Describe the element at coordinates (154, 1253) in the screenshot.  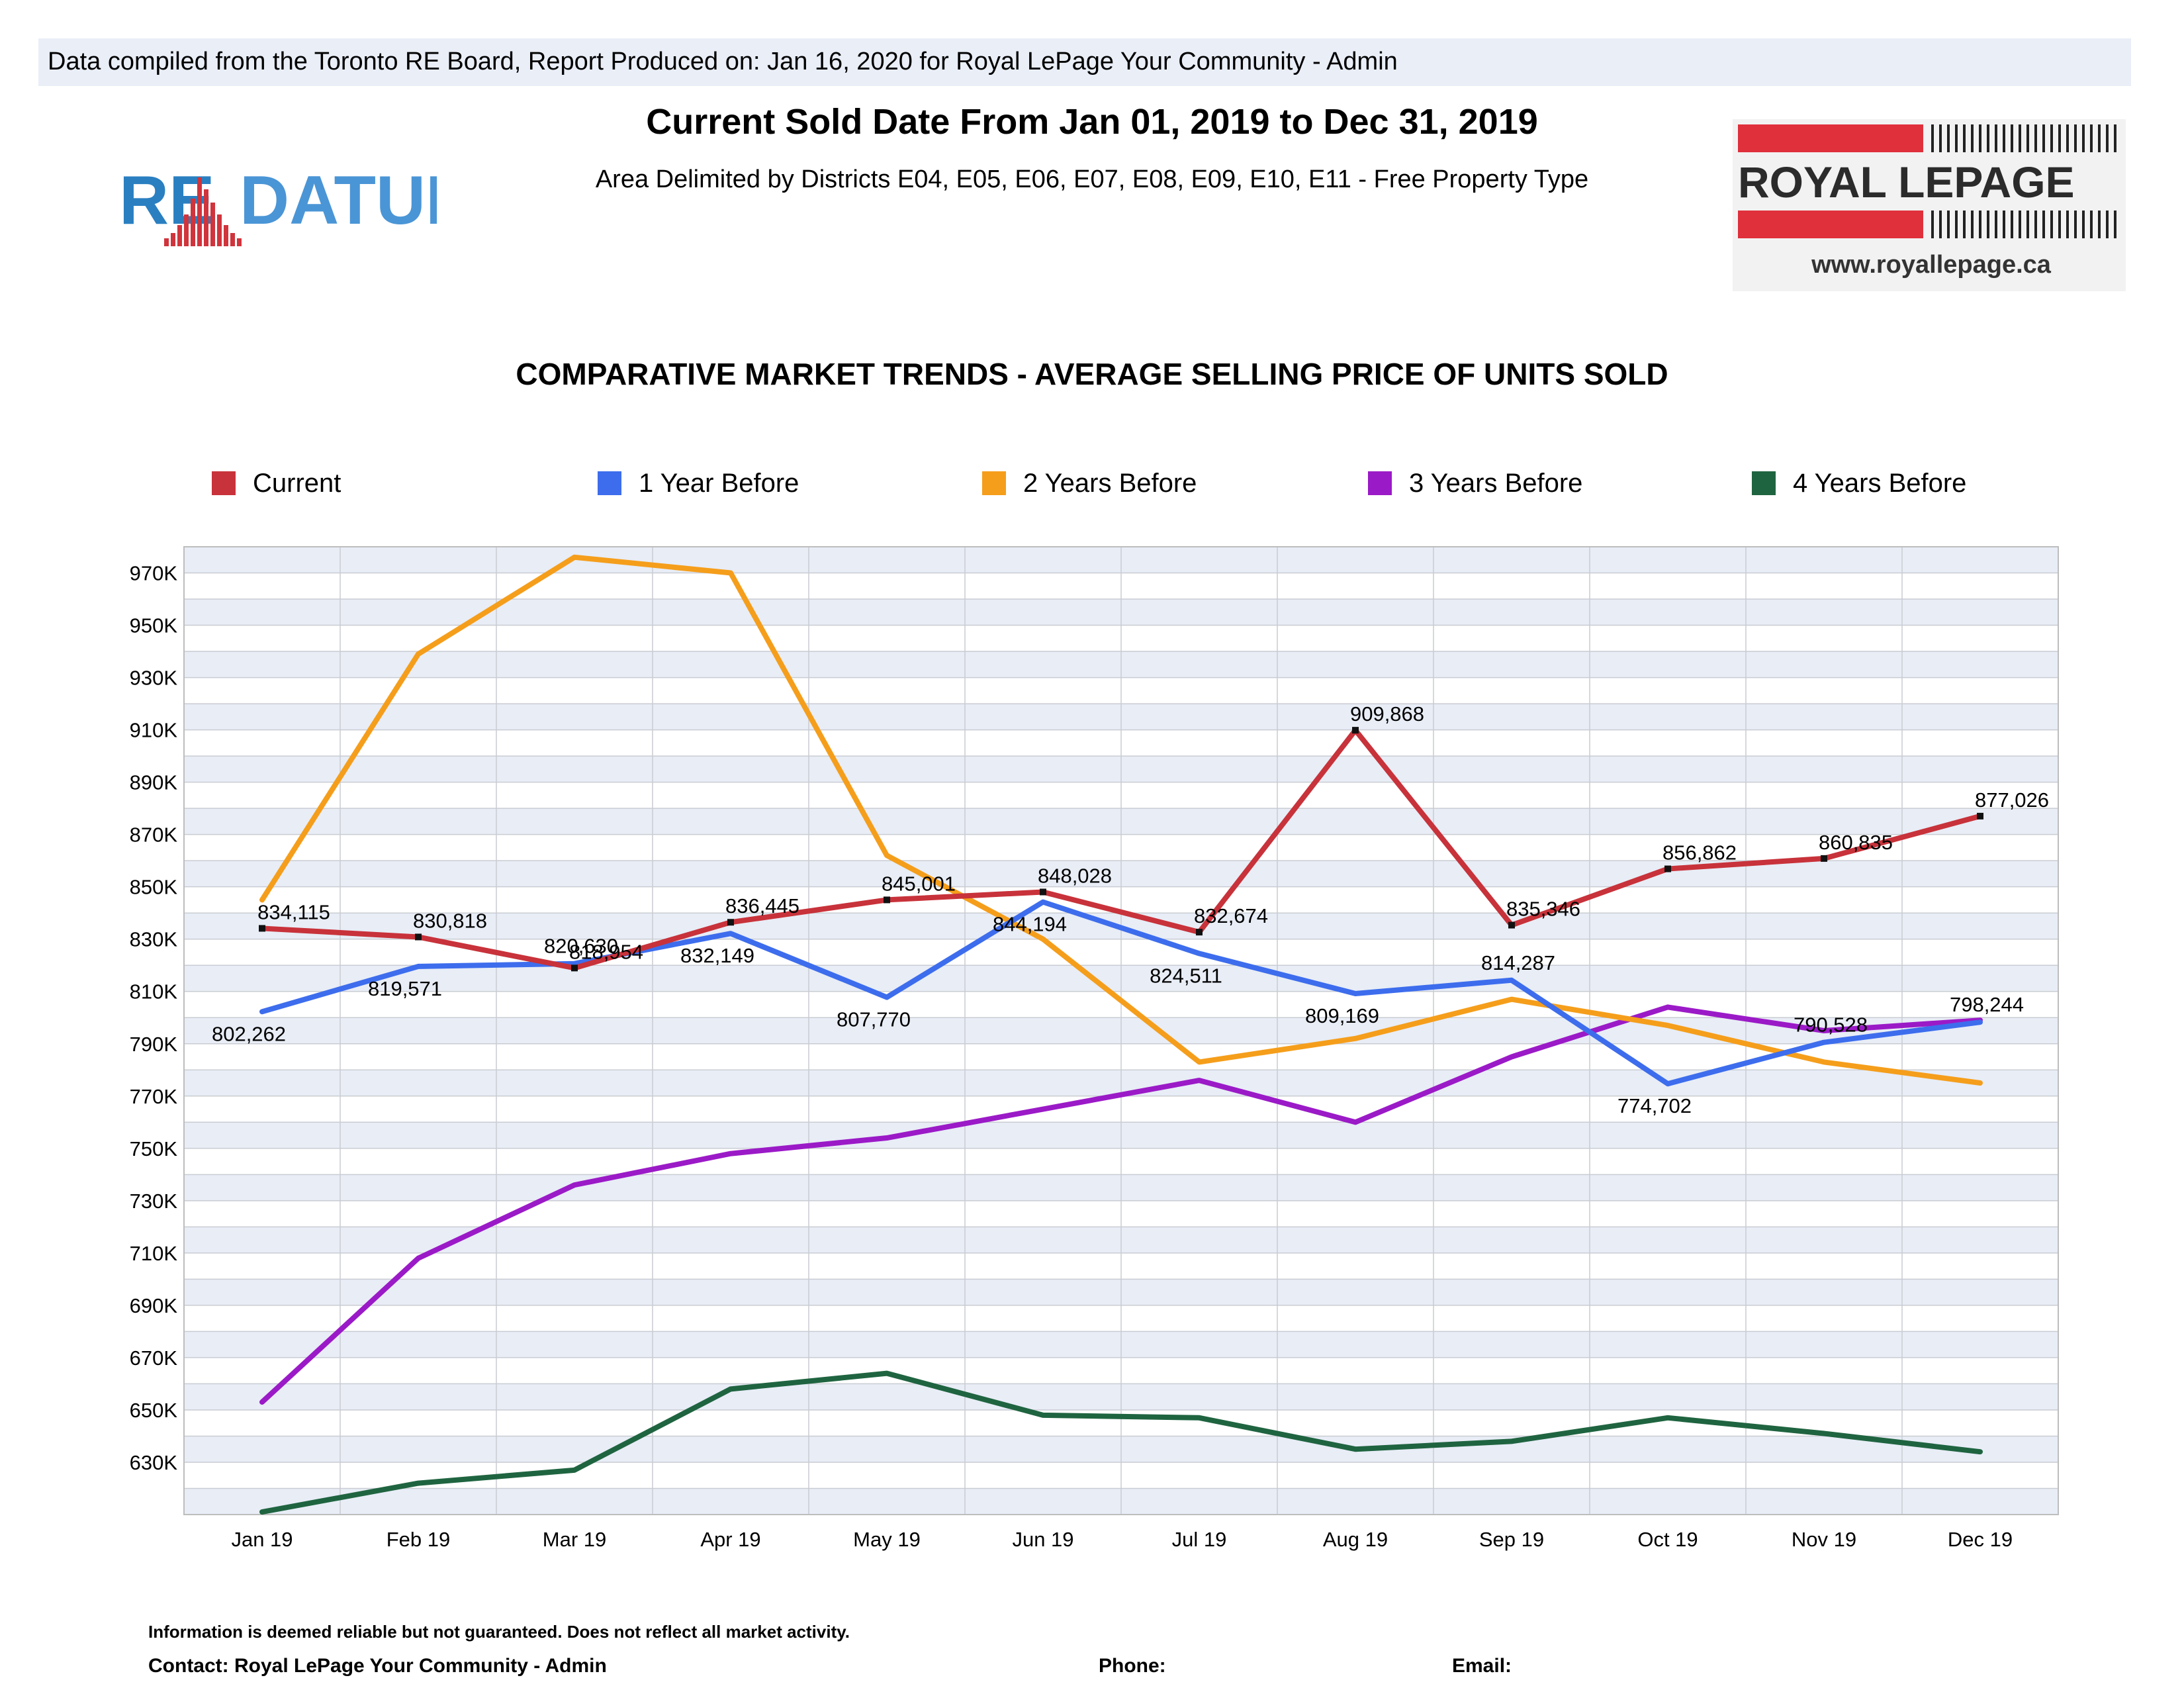
I see `y-tick-label: 710K` at that location.